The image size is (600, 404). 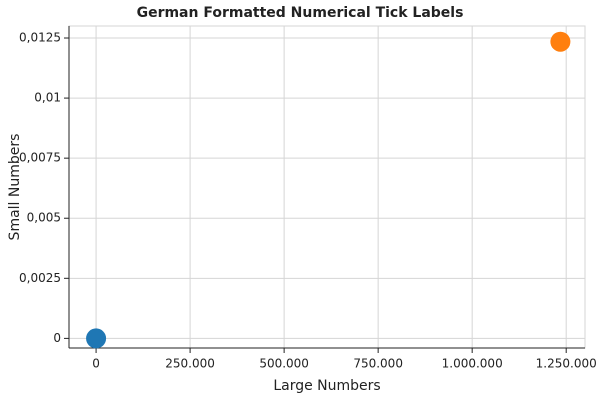 What do you see at coordinates (40, 38) in the screenshot?
I see `y-tick-label: 0,0125` at bounding box center [40, 38].